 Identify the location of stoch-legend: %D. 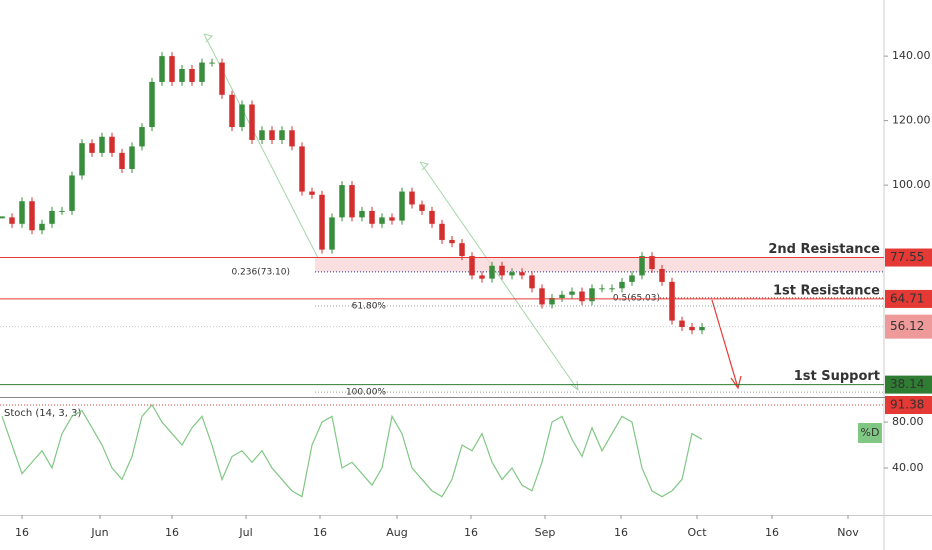
(870, 432).